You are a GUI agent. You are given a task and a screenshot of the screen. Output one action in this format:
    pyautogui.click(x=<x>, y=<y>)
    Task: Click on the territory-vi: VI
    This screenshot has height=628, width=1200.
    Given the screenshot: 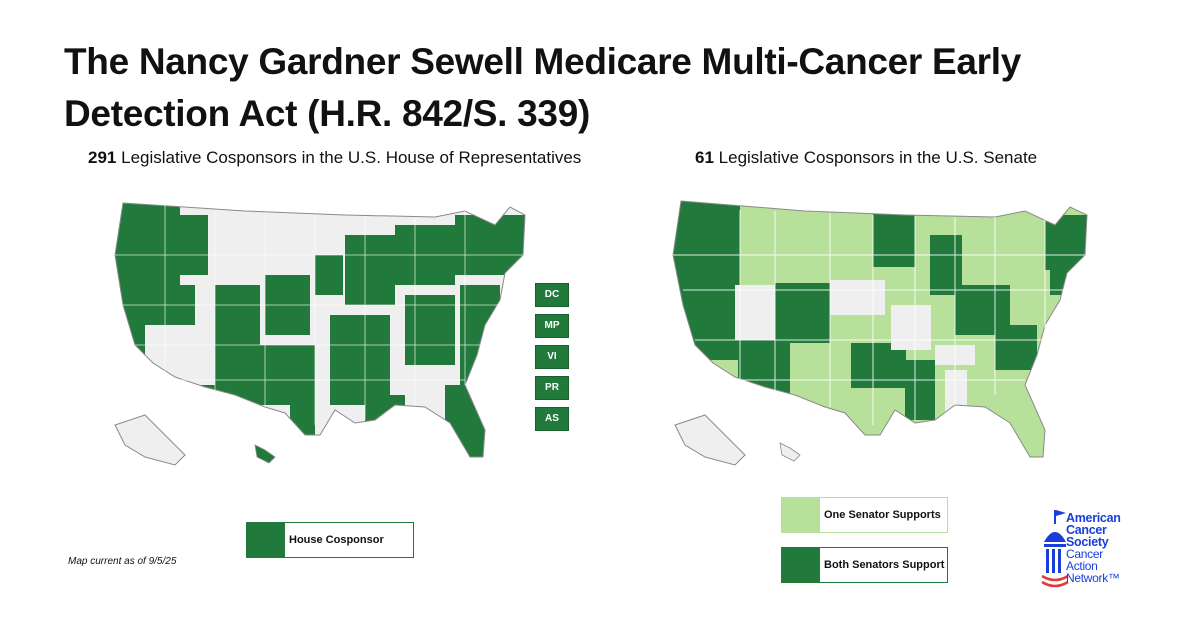 What is the action you would take?
    pyautogui.click(x=552, y=357)
    